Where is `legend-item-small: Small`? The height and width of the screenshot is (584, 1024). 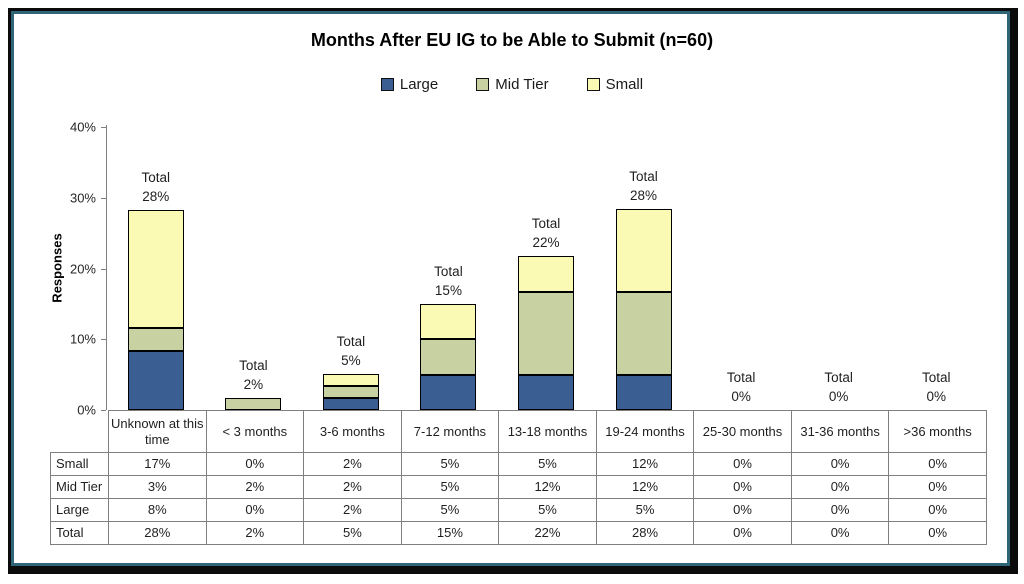
legend-item-small: Small is located at coordinates (615, 84).